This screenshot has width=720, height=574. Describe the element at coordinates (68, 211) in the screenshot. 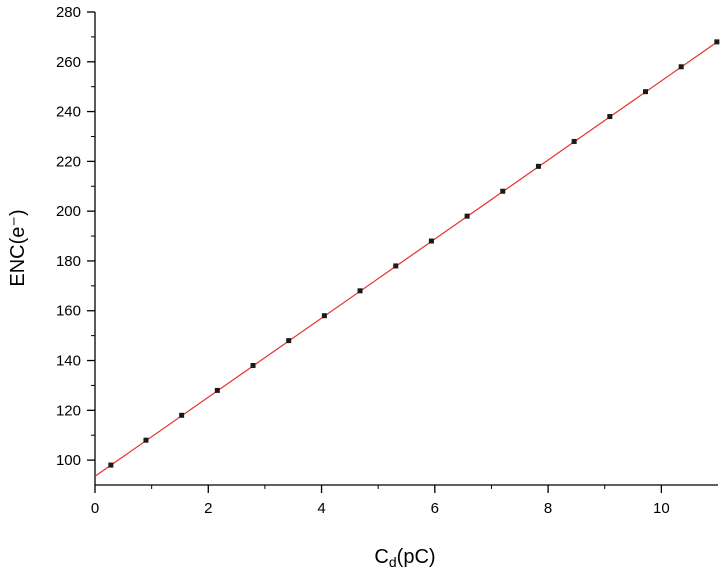

I see `y-tick-label: 200` at that location.